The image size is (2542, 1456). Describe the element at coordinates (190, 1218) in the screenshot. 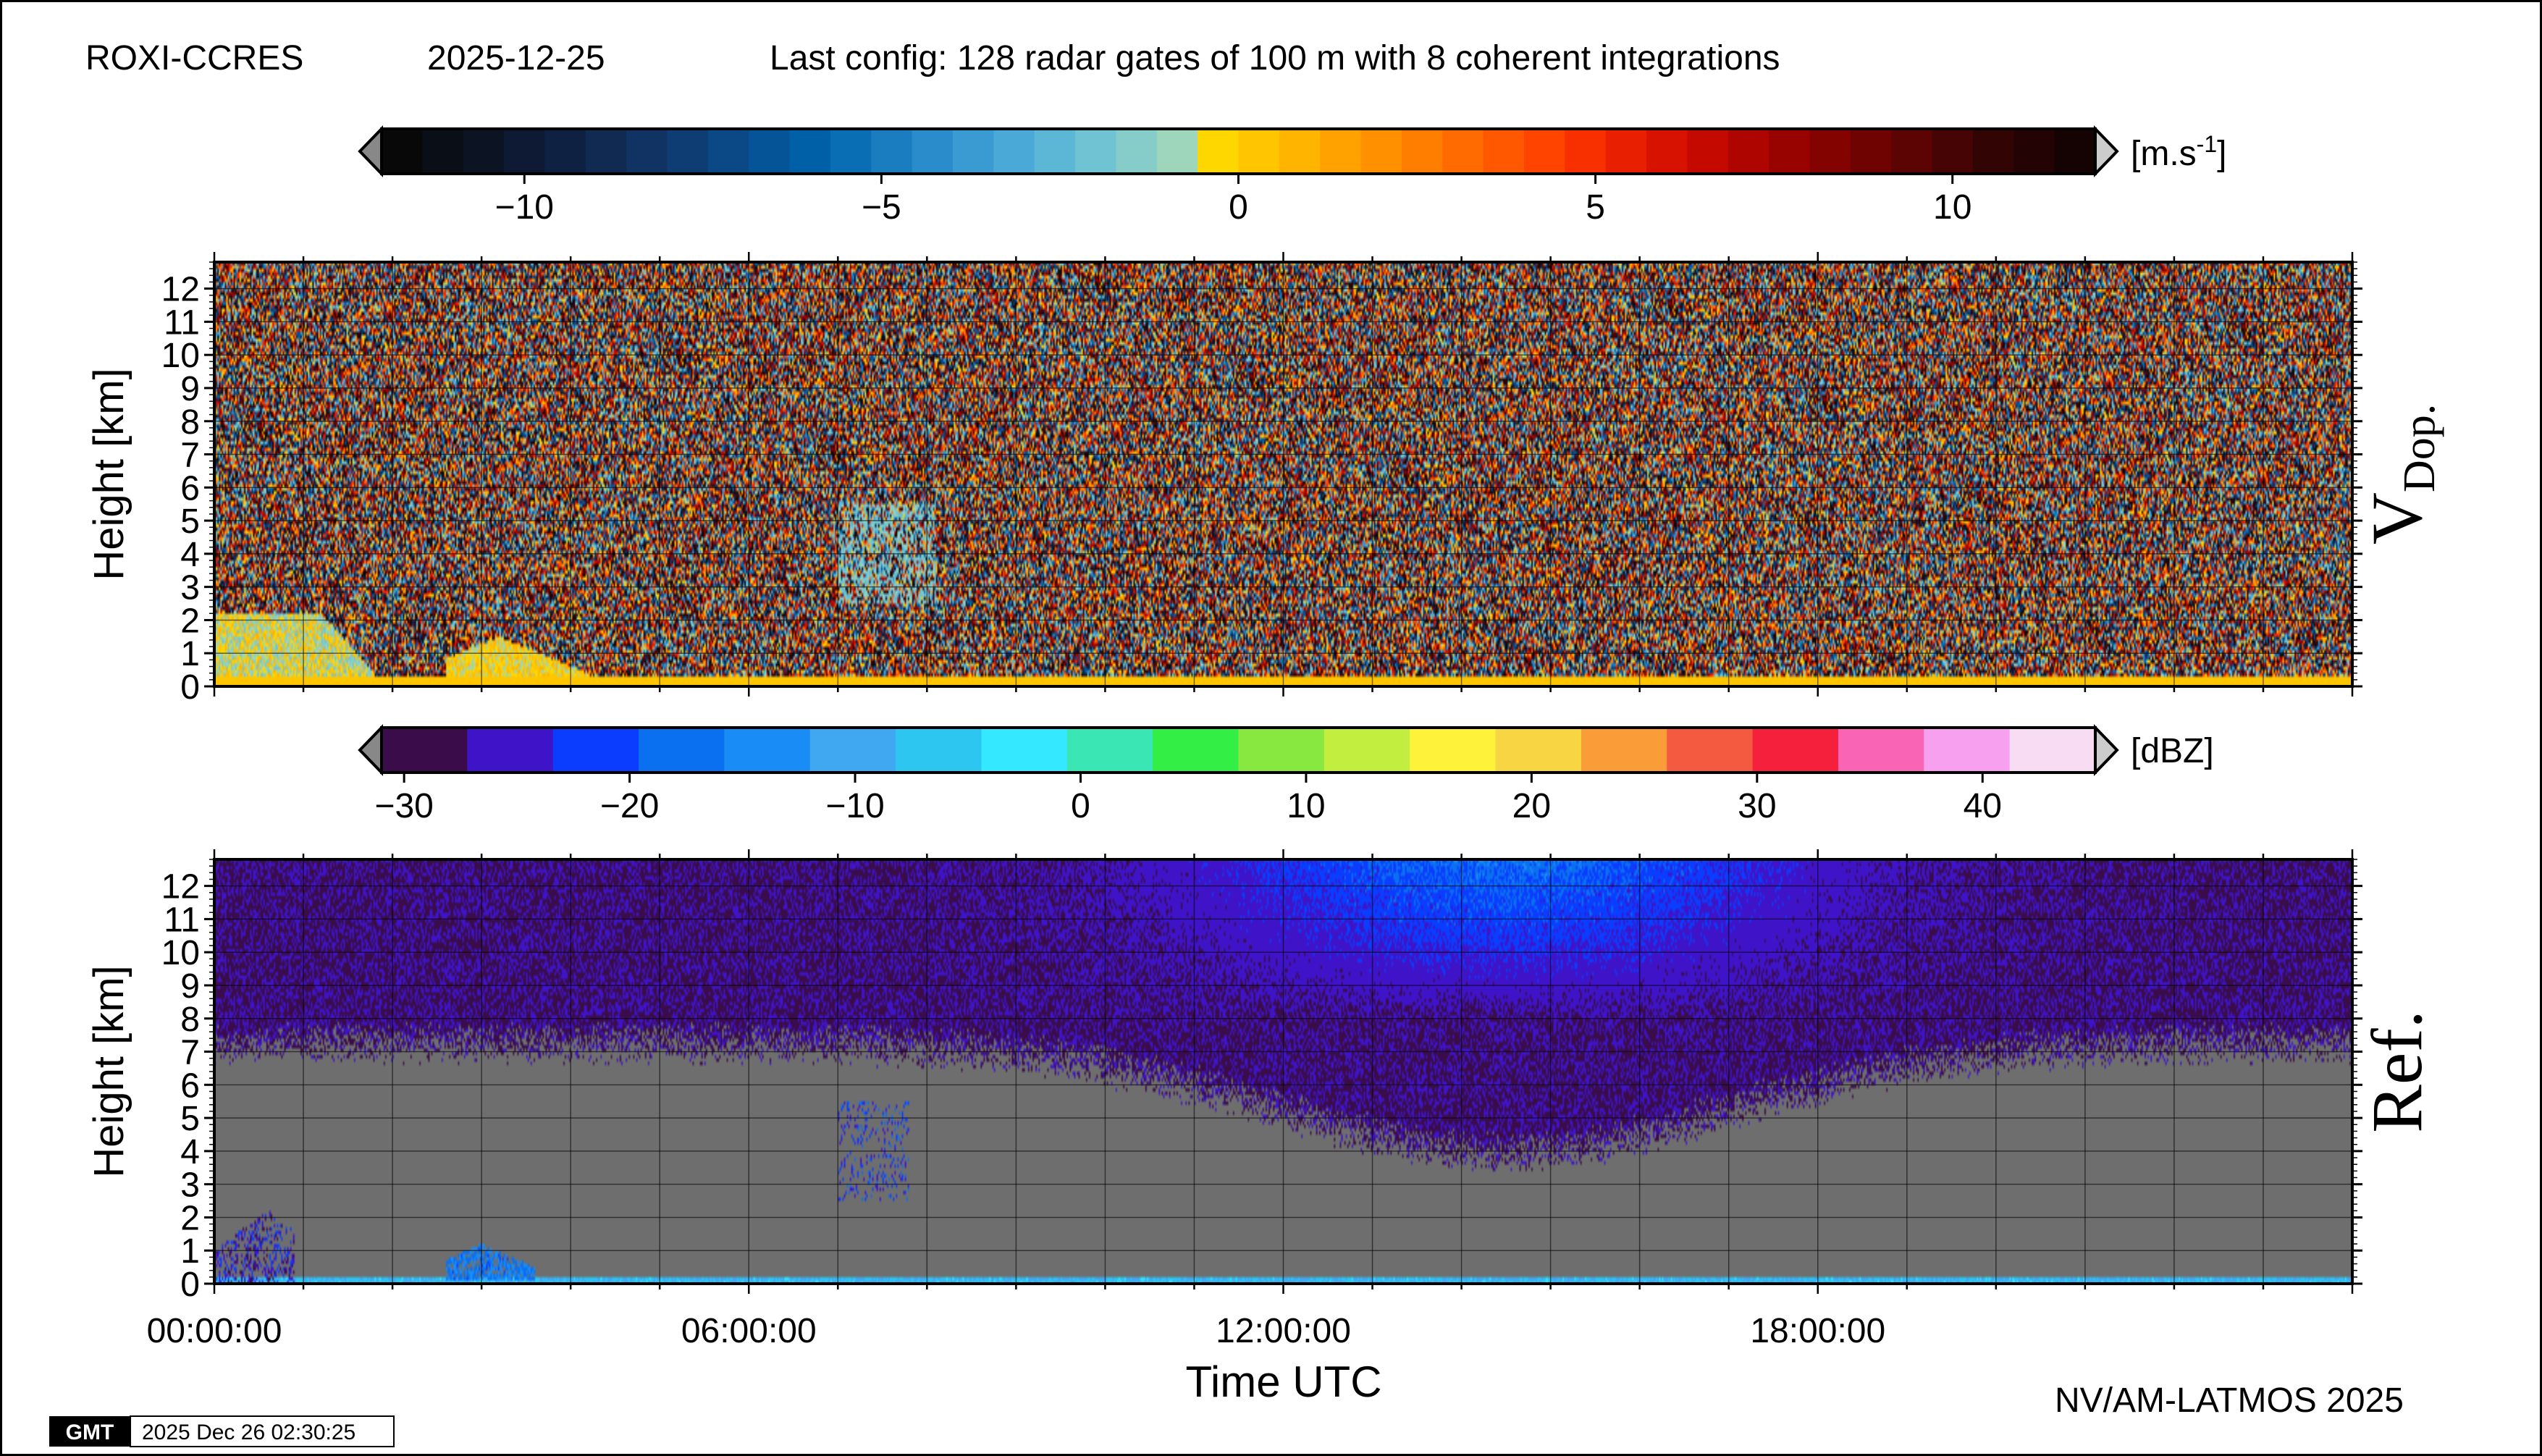

I see `reflectivity-y-tick-label: 2` at that location.